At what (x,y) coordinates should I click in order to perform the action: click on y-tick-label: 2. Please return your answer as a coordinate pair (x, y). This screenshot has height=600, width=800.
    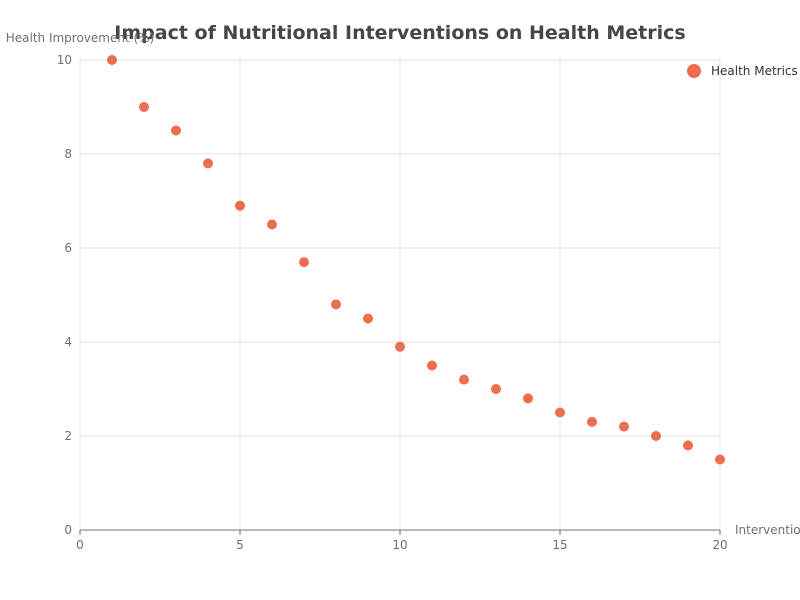
    Looking at the image, I should click on (68, 436).